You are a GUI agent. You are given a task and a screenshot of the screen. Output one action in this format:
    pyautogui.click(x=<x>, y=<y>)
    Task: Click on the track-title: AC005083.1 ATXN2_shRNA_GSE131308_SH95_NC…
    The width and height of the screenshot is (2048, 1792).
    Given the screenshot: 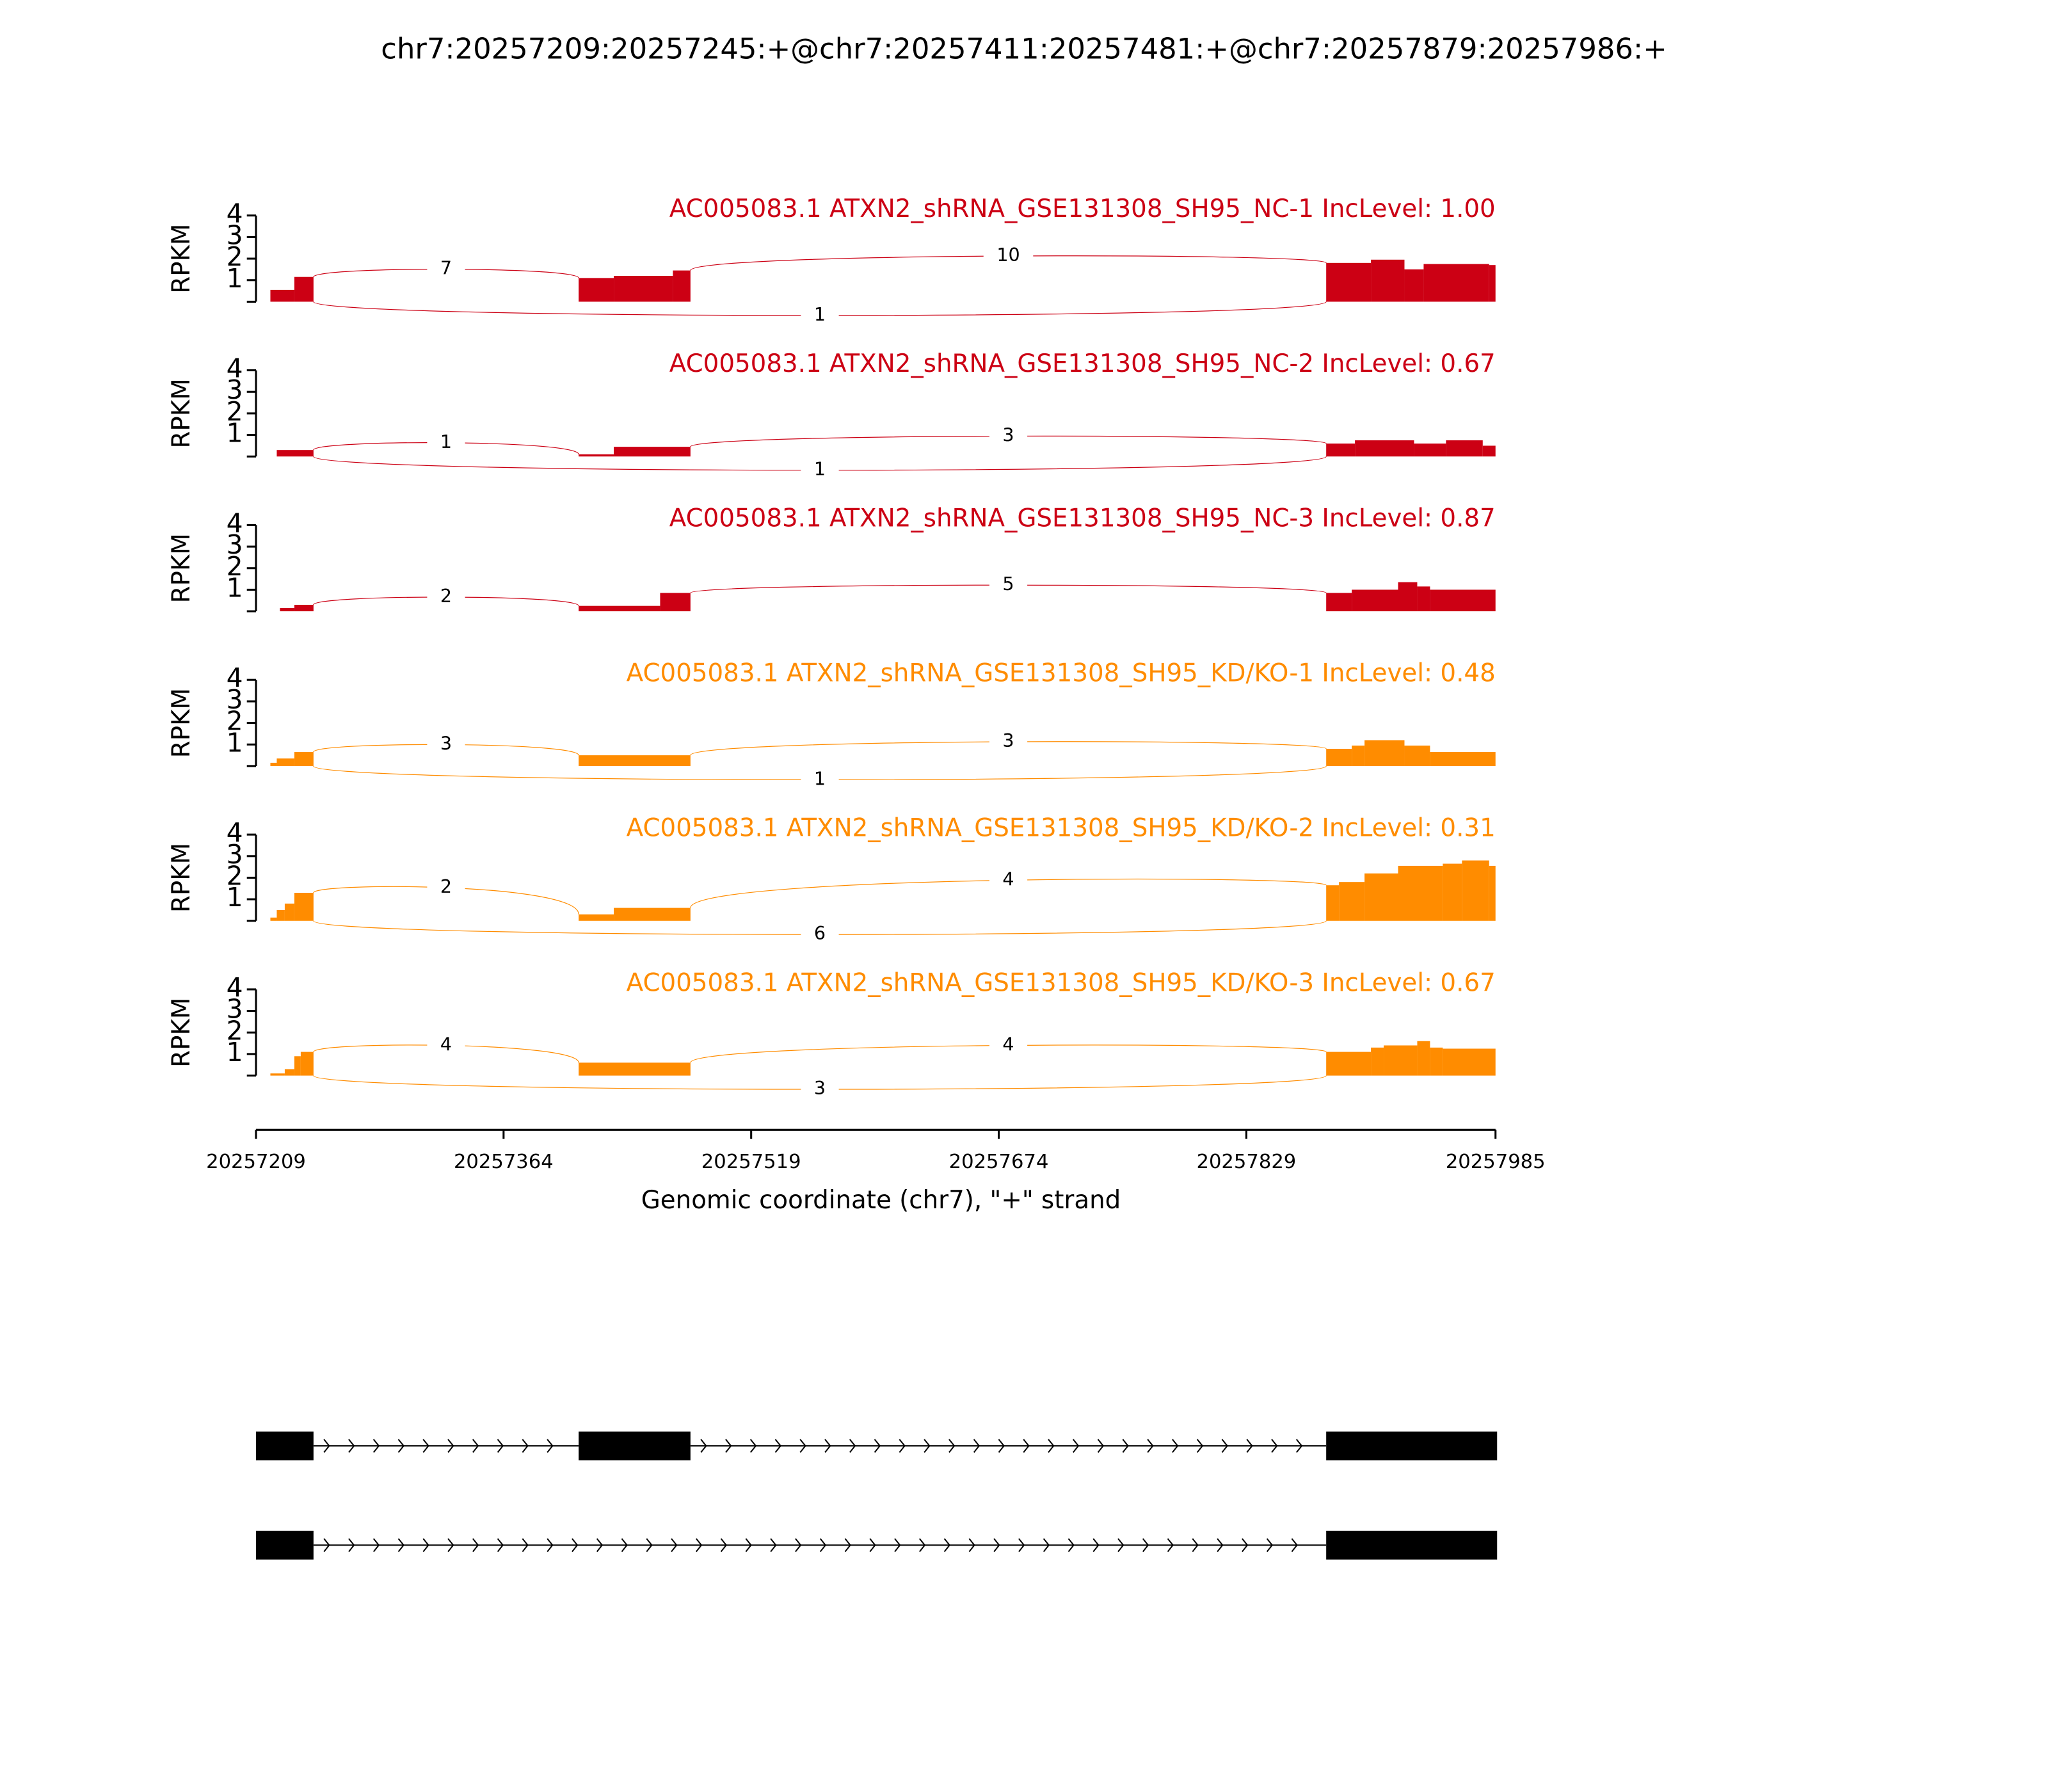 What is the action you would take?
    pyautogui.click(x=1082, y=209)
    